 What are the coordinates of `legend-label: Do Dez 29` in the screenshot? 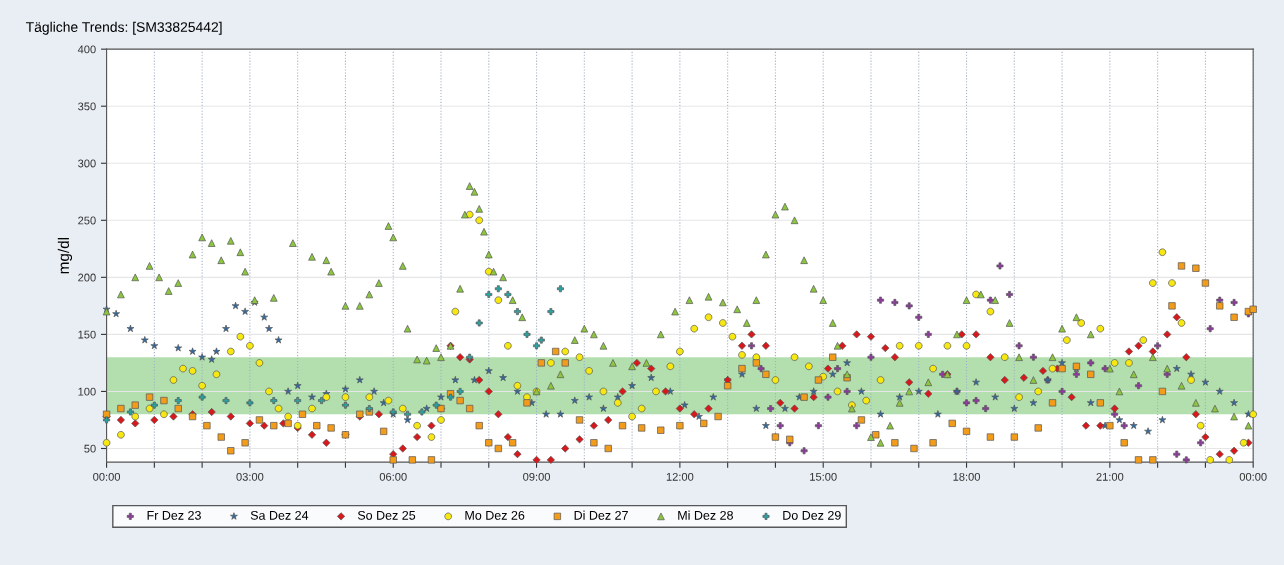 It's located at (812, 515).